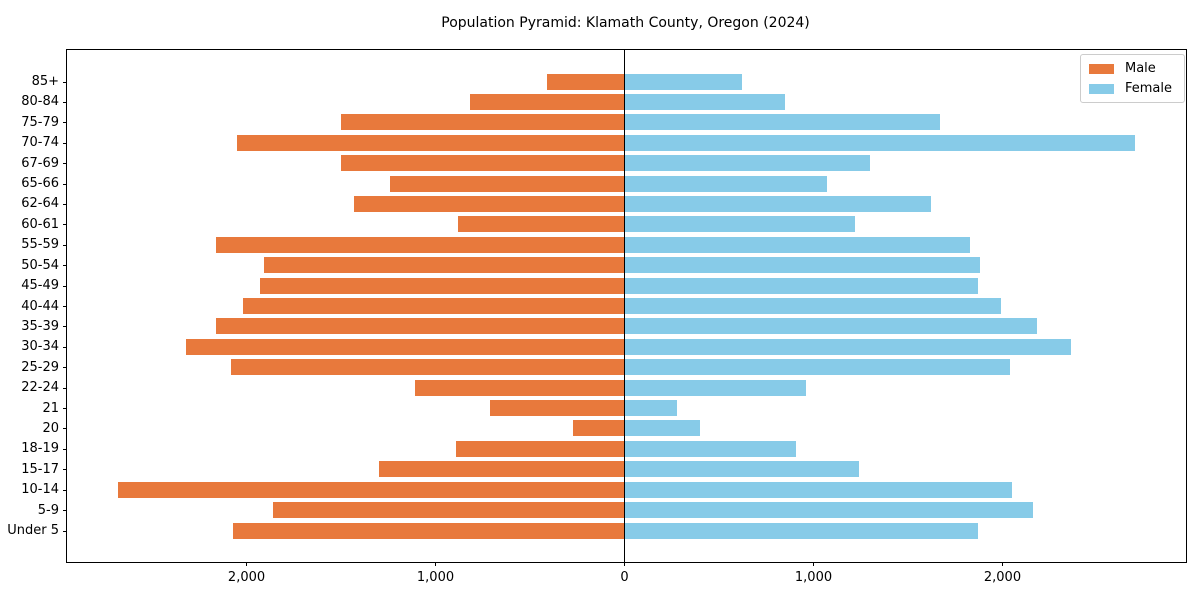 The height and width of the screenshot is (600, 1200). I want to click on y-tick-label-67-69: 67-69, so click(40, 163).